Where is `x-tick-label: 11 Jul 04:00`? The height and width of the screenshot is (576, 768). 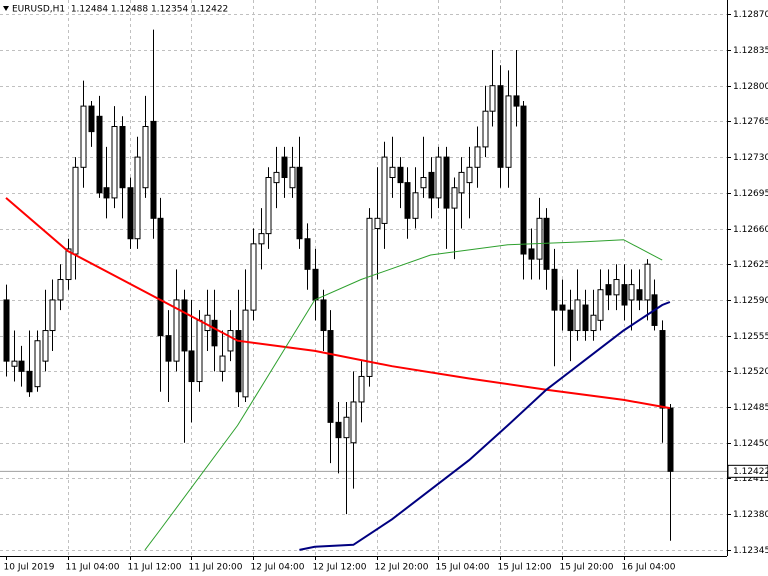
x-tick-label: 11 Jul 04:00 is located at coordinates (93, 568).